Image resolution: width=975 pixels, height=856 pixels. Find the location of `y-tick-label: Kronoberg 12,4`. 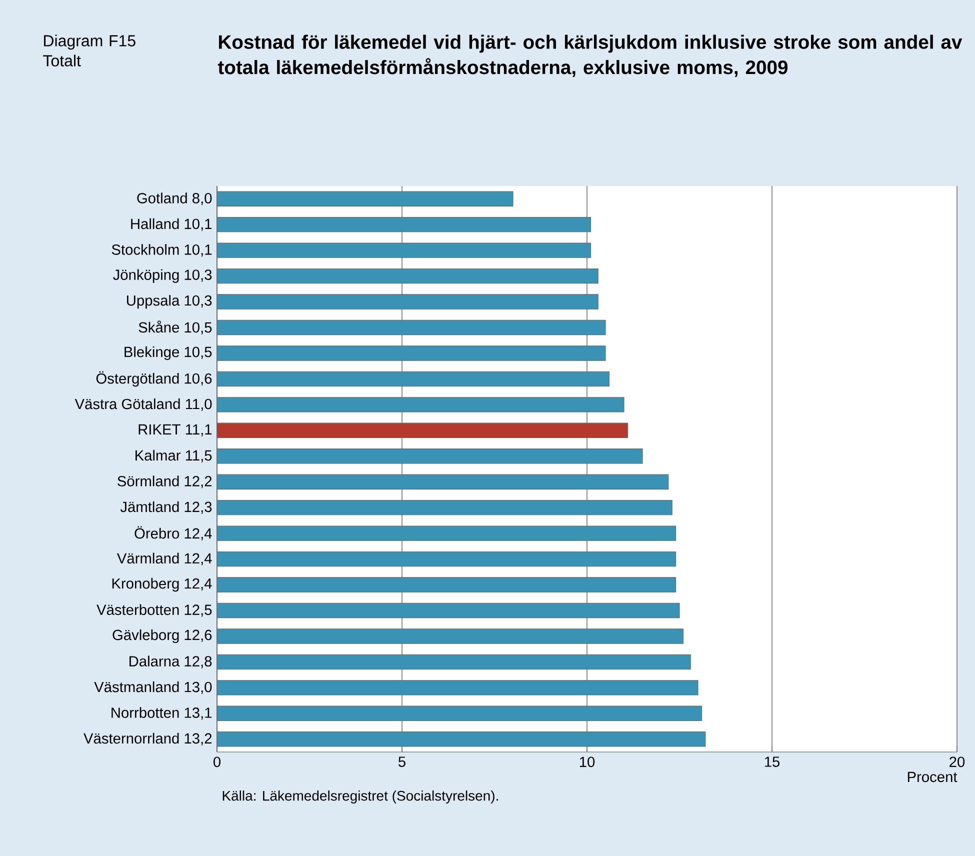

y-tick-label: Kronoberg 12,4 is located at coordinates (162, 585).